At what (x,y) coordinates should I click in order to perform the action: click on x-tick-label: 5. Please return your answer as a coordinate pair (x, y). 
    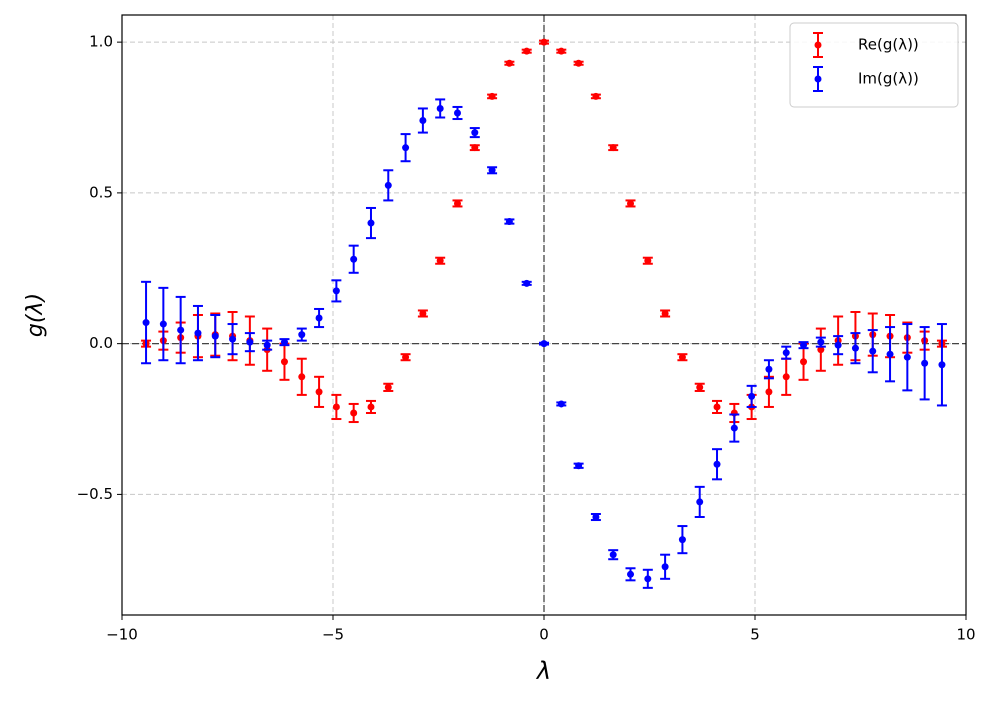
    Looking at the image, I should click on (755, 635).